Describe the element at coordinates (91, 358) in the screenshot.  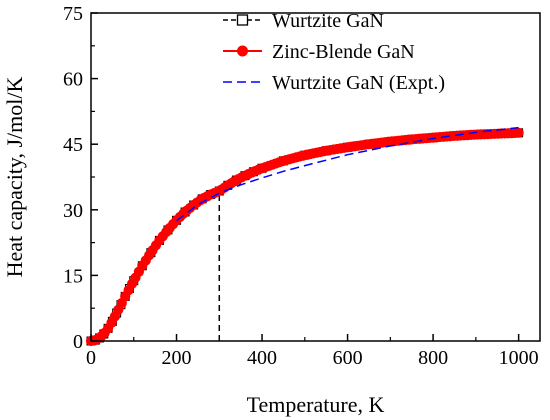
I see `x-tick-label: 0` at that location.